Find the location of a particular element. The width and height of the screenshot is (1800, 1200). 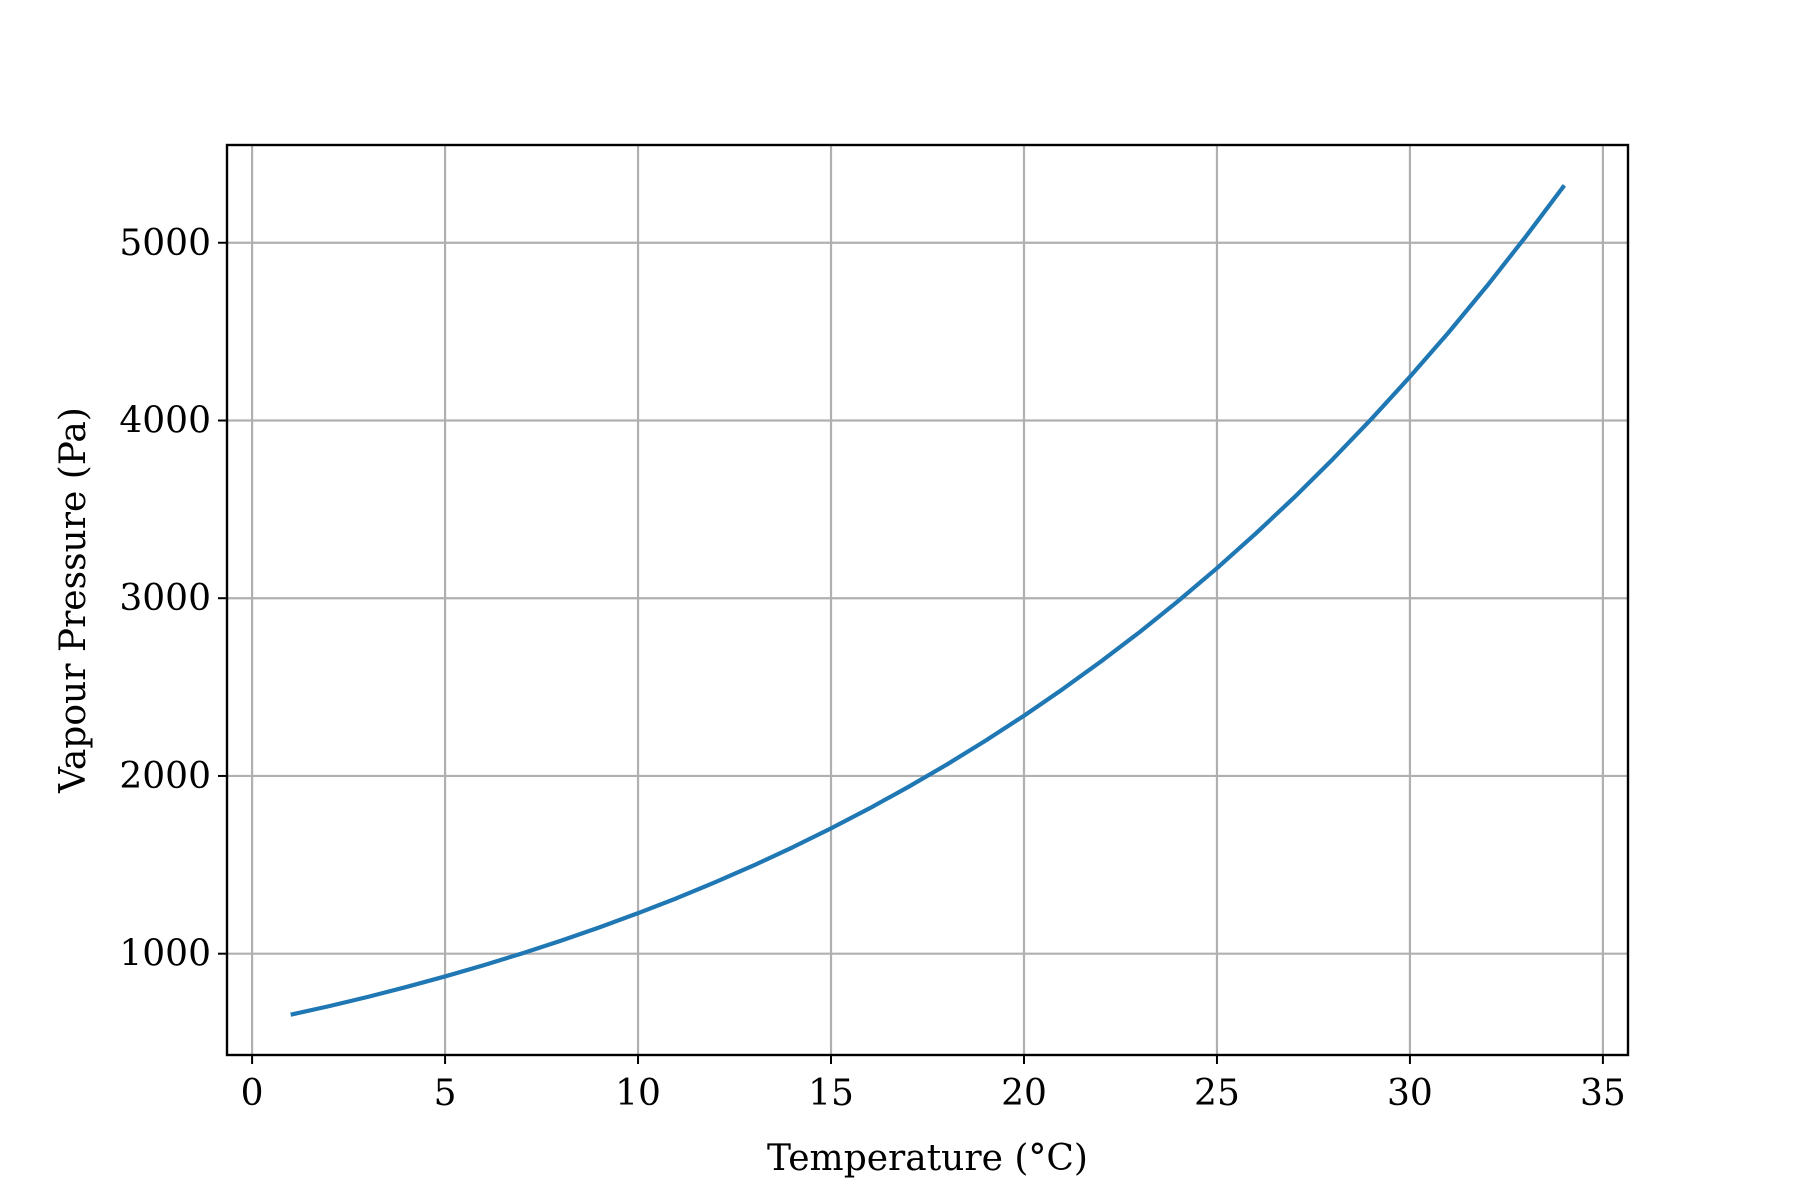

x-tick-label: 20 is located at coordinates (1024, 1093).